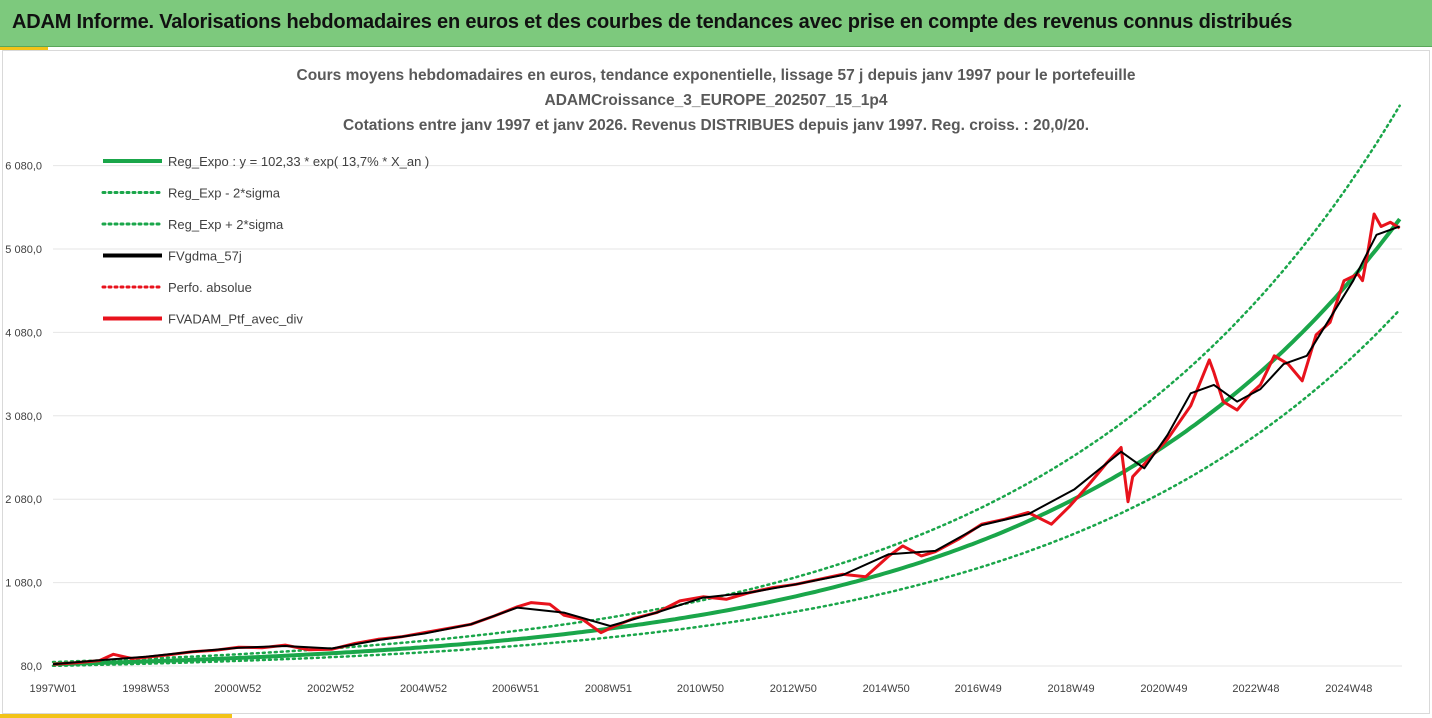 Image resolution: width=1432 pixels, height=718 pixels. Describe the element at coordinates (23, 250) in the screenshot. I see `y-tick-label: 5 080,0` at that location.